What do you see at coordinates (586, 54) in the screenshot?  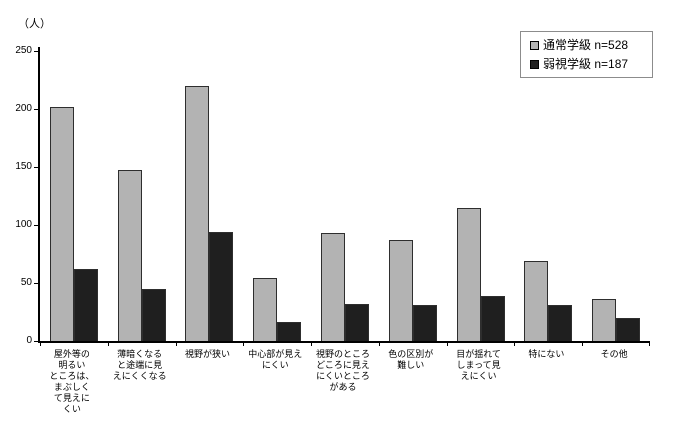 I see `legend: 通常学級 n=528 弱視学級 n=187` at bounding box center [586, 54].